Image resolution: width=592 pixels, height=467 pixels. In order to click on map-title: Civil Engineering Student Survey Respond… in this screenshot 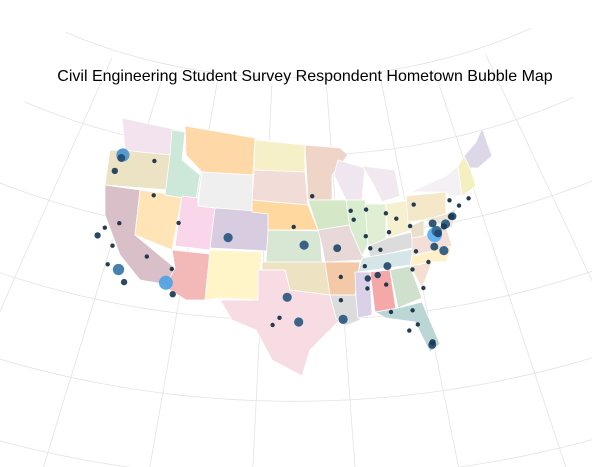, I will do `click(305, 76)`.